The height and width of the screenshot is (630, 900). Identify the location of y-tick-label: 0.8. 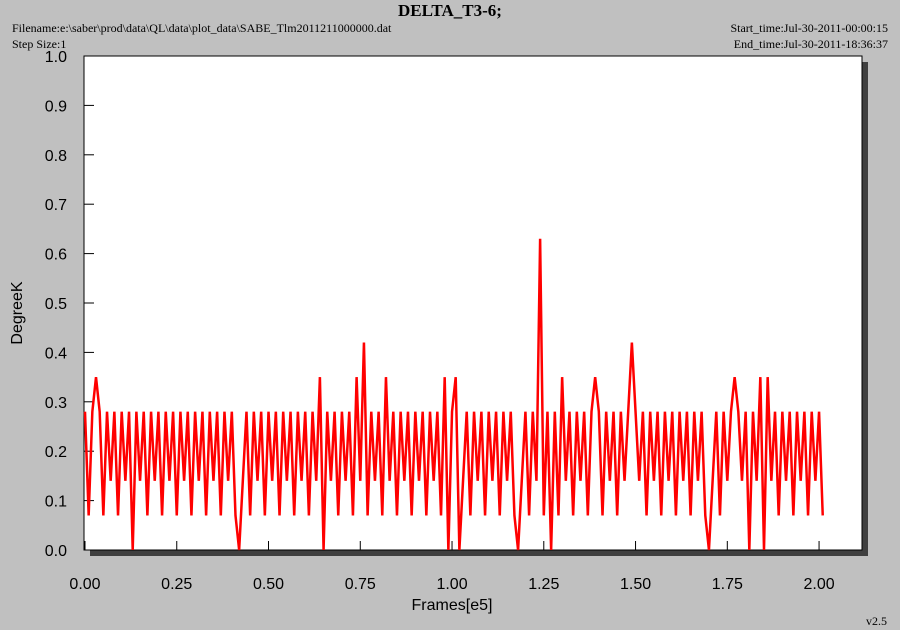
(56, 156).